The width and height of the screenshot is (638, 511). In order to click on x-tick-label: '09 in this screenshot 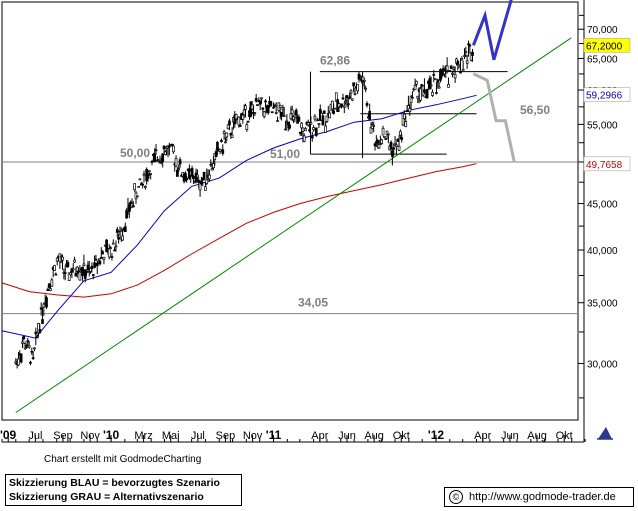, I will do `click(8, 435)`.